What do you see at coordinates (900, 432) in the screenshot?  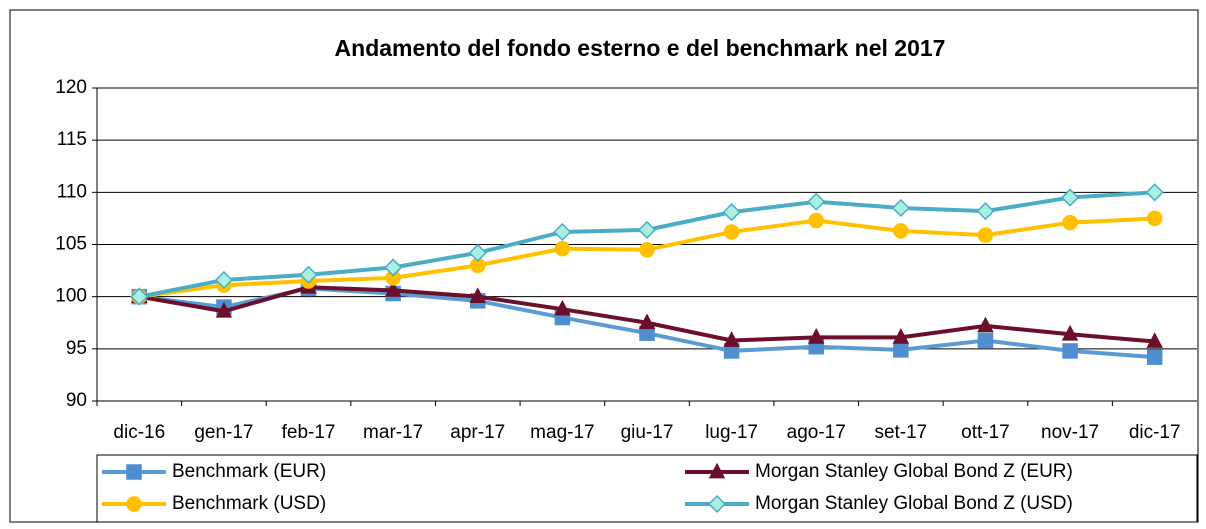 I see `x-tick-label: set-17` at bounding box center [900, 432].